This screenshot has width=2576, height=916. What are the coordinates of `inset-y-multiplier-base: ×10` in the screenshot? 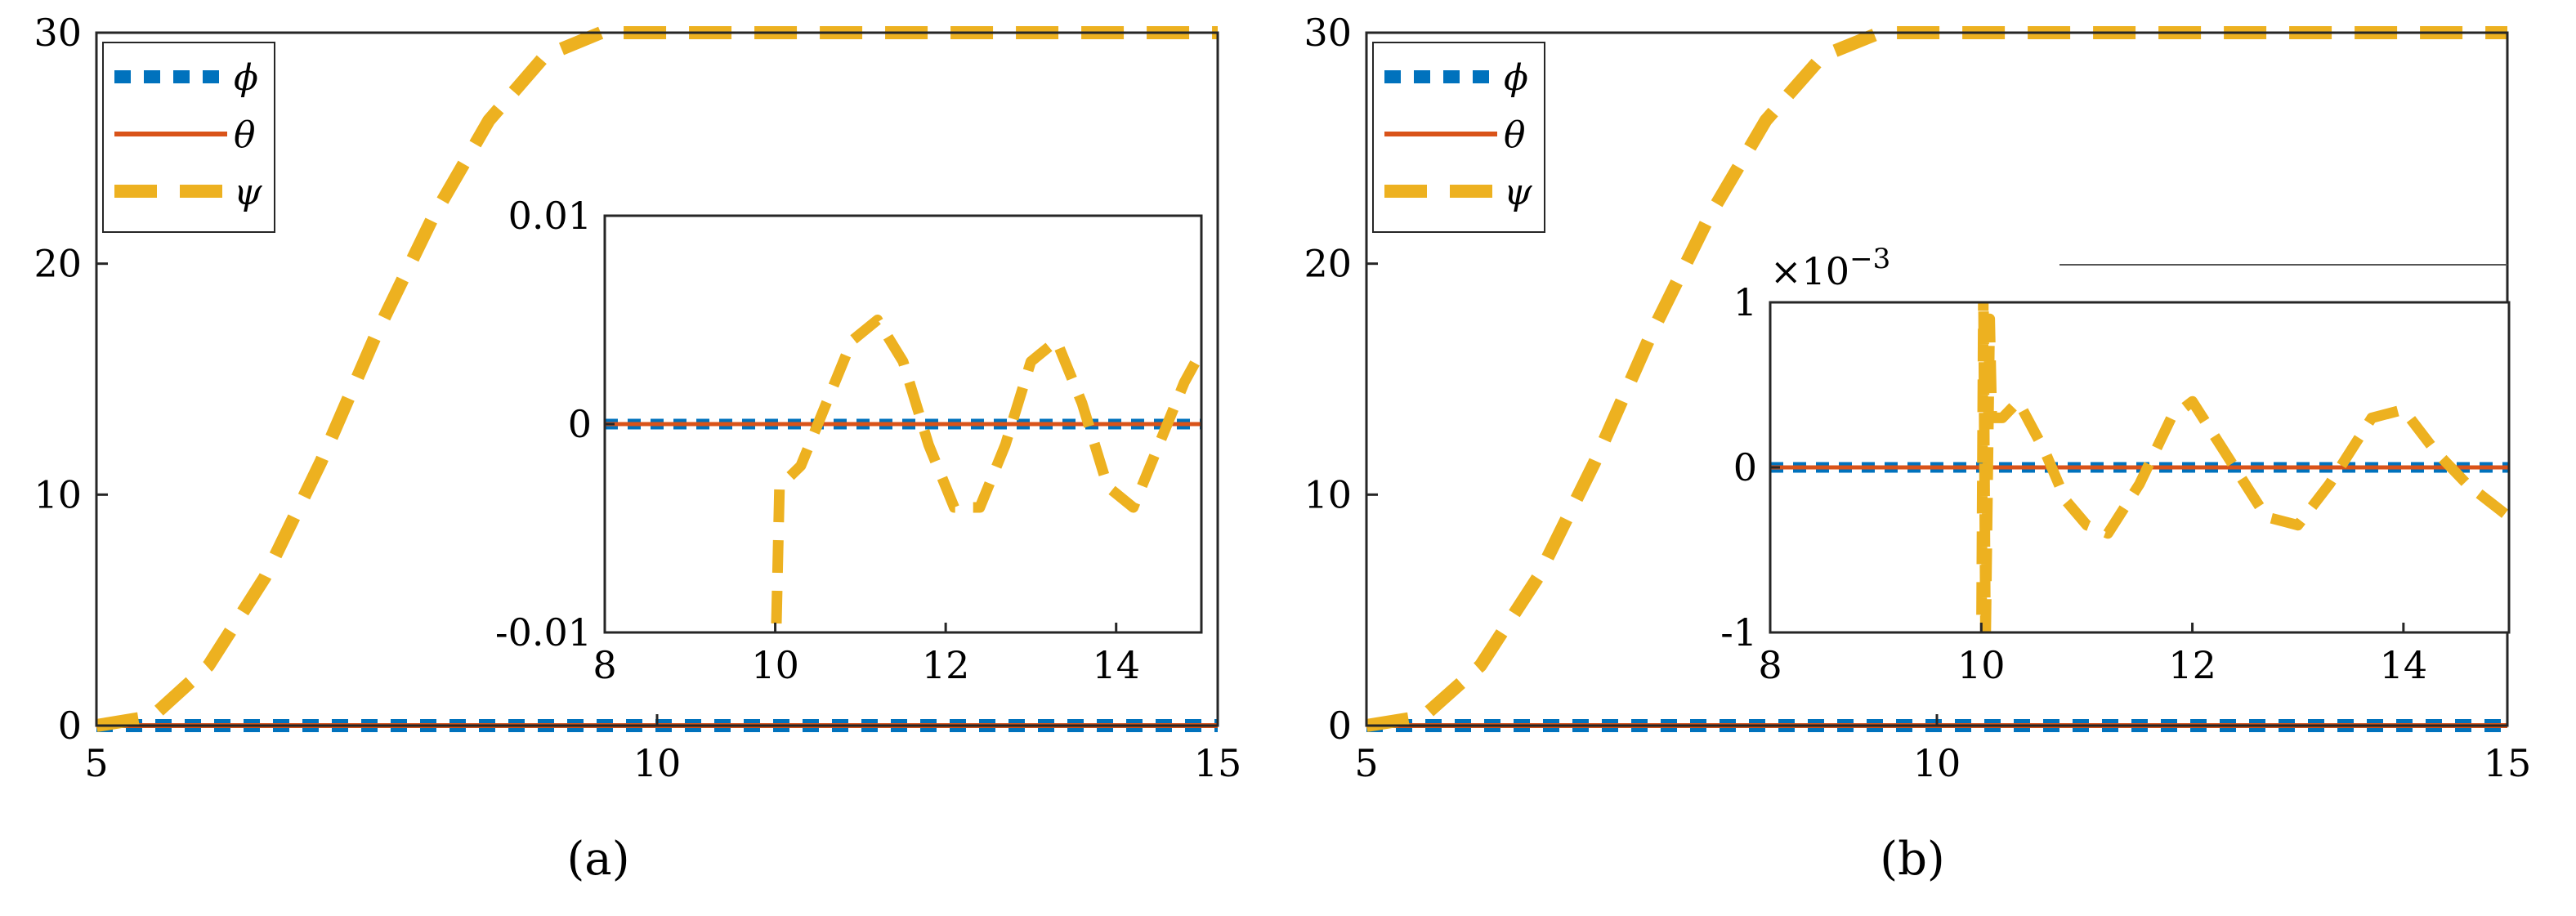 It's located at (1809, 271).